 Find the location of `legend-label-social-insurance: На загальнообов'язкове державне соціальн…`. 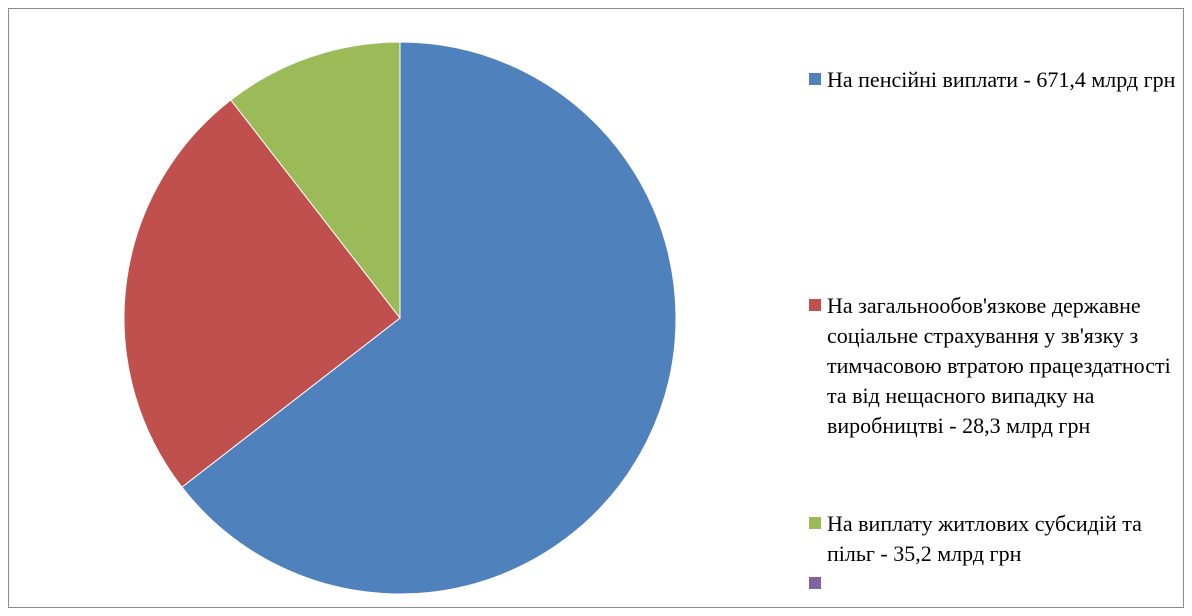

legend-label-social-insurance: На загальнообов'язкове державне соціальн… is located at coordinates (999, 365).